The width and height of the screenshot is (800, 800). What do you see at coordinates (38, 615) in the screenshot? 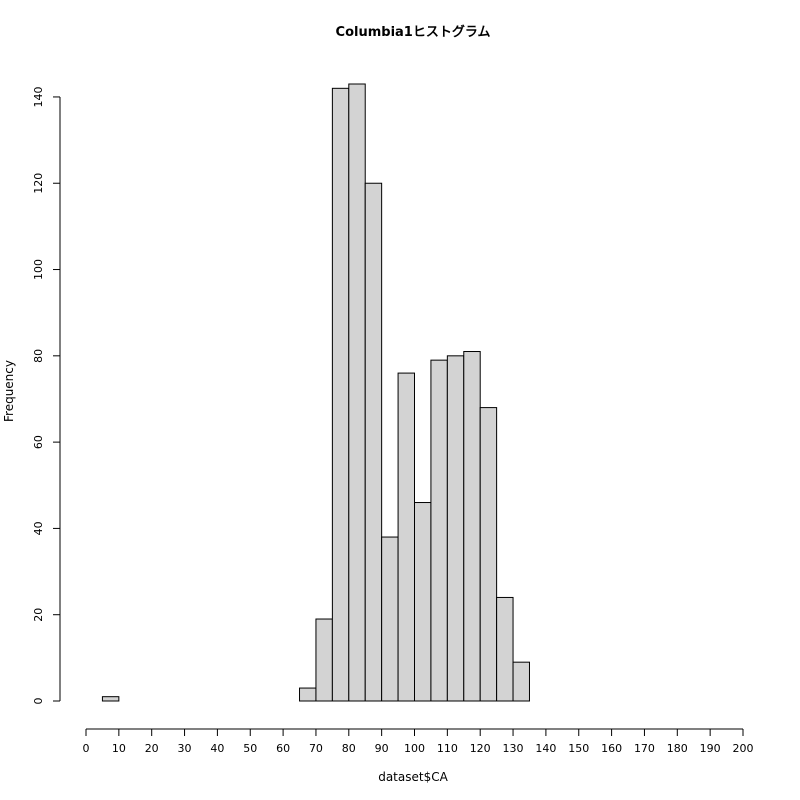
I see `y-tick-label-1: 20` at bounding box center [38, 615].